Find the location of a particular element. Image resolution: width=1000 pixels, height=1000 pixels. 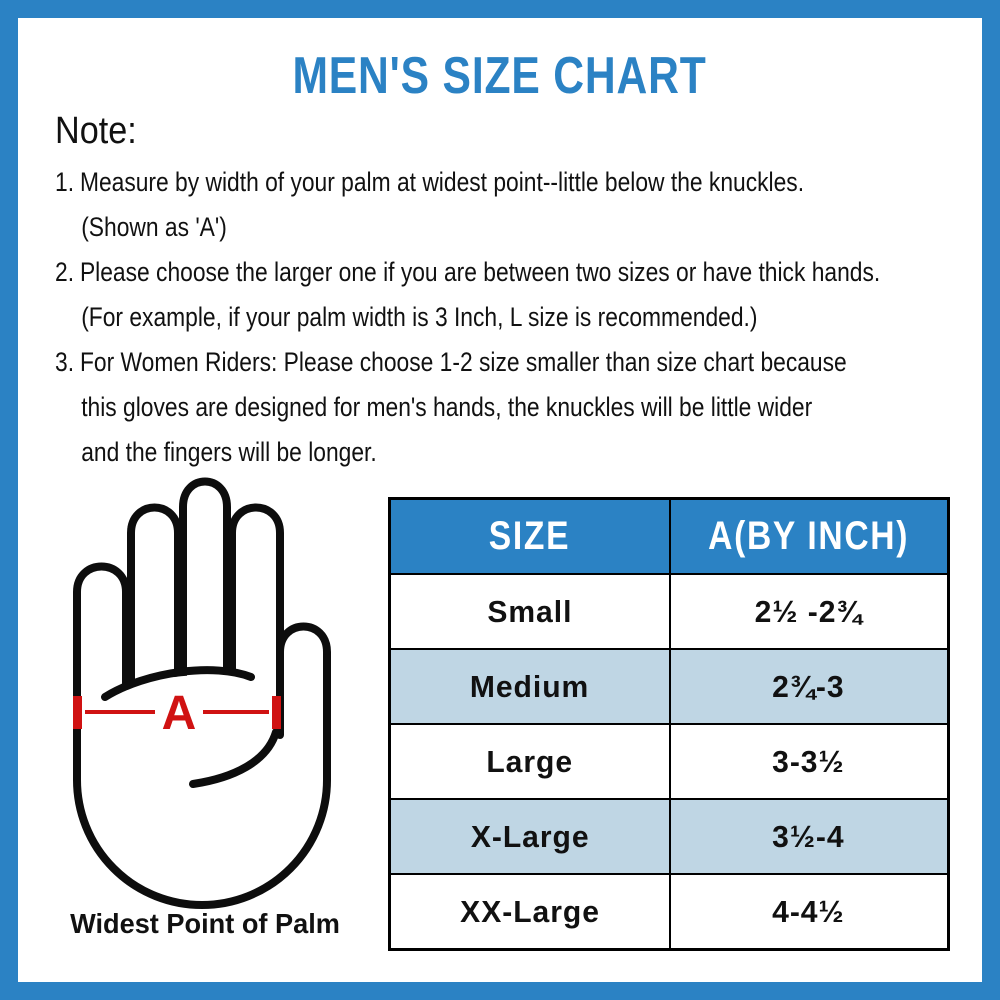

measure-tick-right is located at coordinates (276, 712).